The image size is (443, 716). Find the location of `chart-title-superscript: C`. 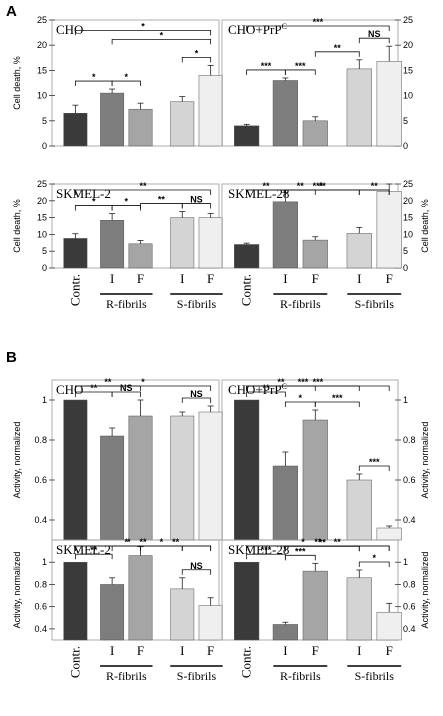

chart-title-superscript: C is located at coordinates (284, 386).